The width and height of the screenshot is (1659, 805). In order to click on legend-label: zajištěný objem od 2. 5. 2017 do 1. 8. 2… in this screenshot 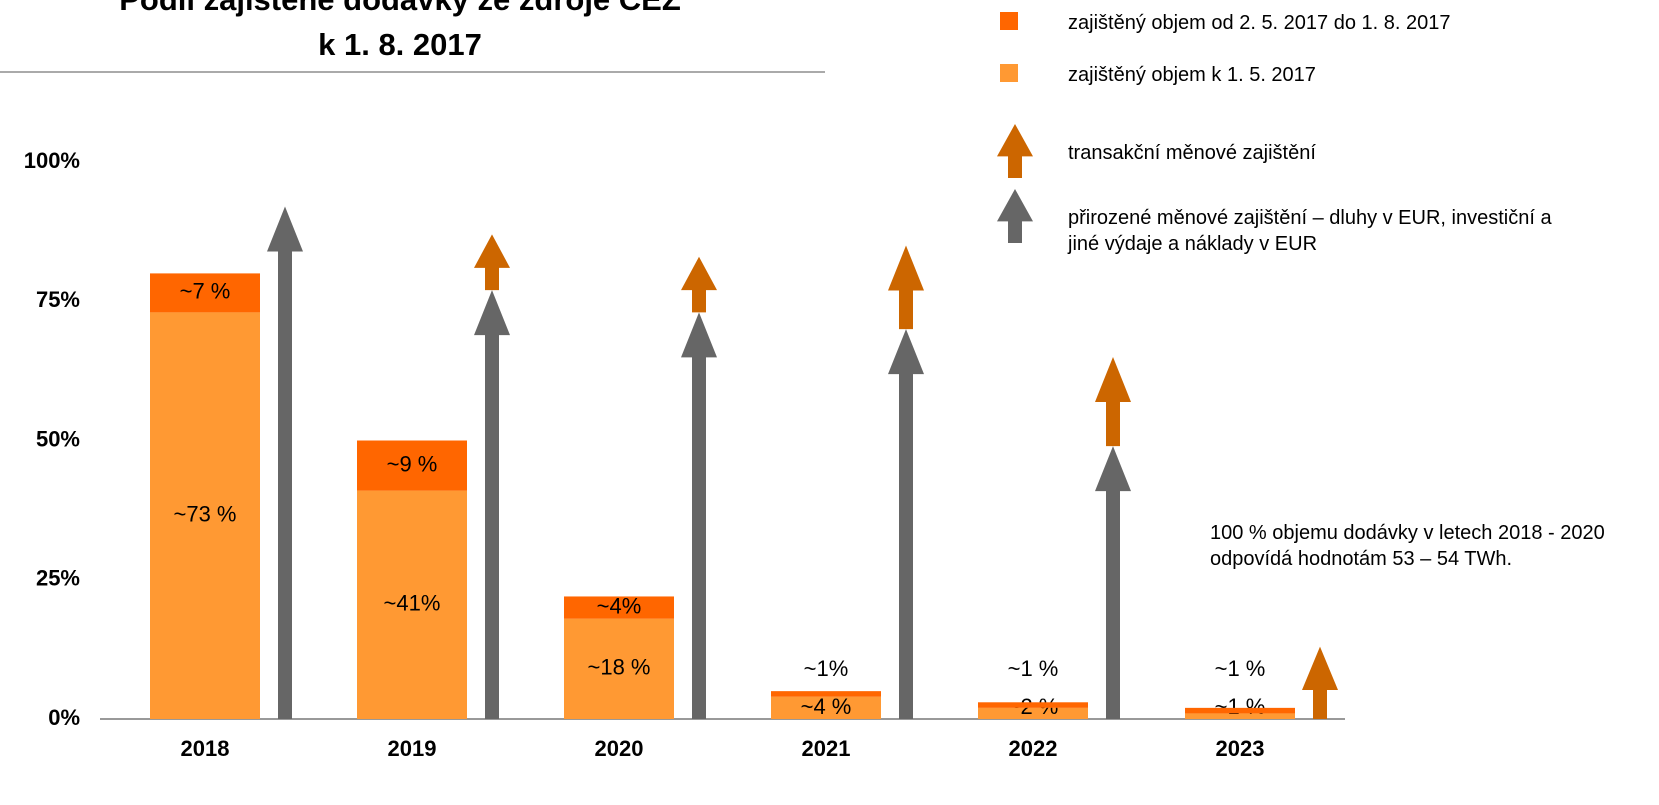, I will do `click(1259, 23)`.